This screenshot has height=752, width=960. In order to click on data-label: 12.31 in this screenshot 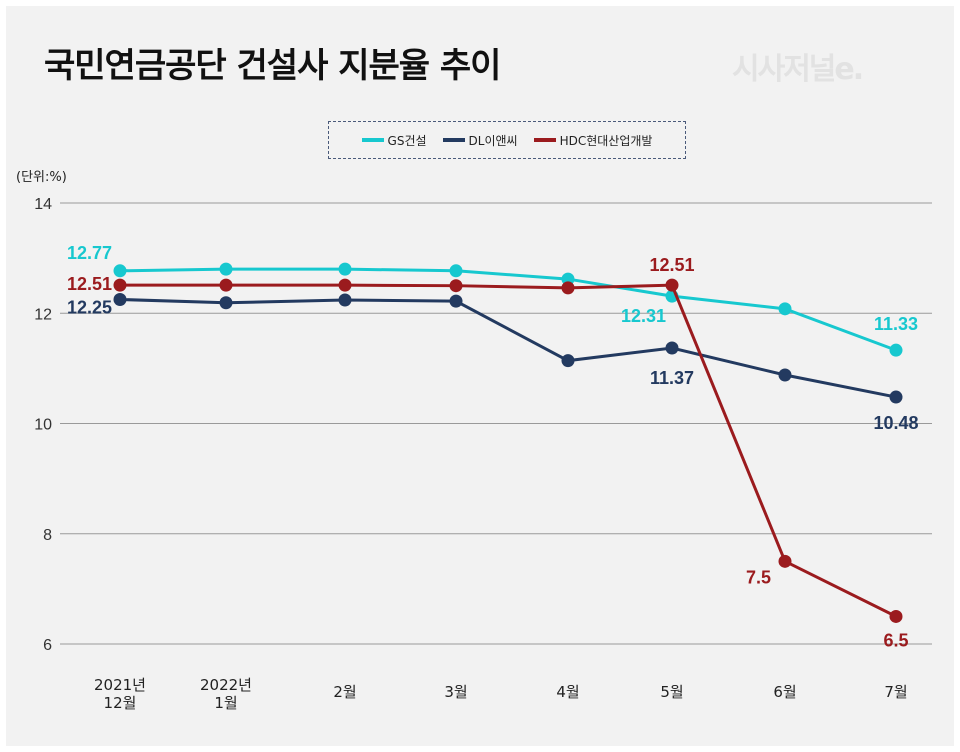, I will do `click(643, 316)`.